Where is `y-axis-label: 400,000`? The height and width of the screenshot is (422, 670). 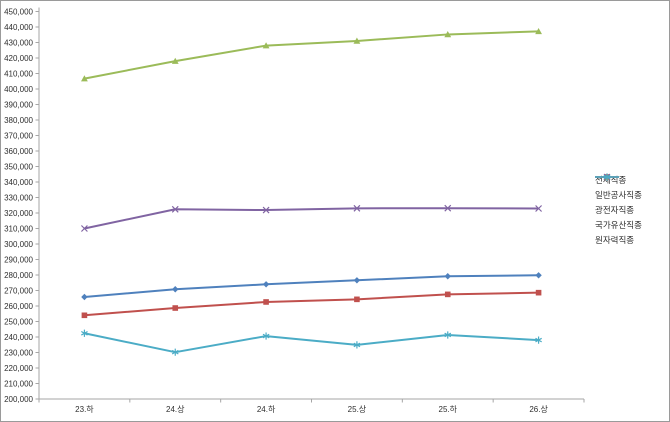
y-axis-label: 400,000 is located at coordinates (18, 89).